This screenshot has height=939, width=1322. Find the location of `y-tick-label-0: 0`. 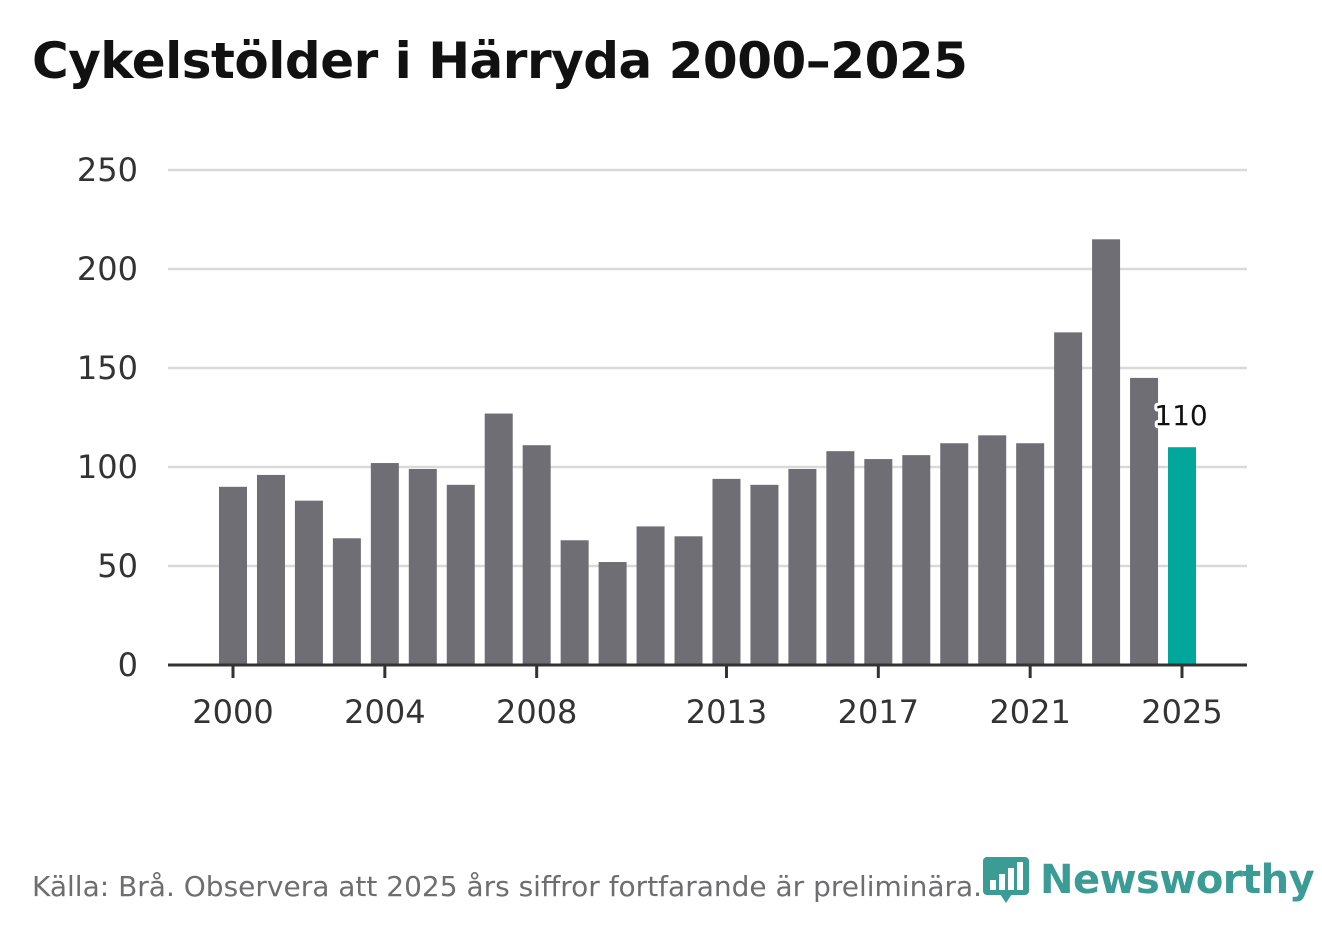

y-tick-label-0: 0 is located at coordinates (128, 665).